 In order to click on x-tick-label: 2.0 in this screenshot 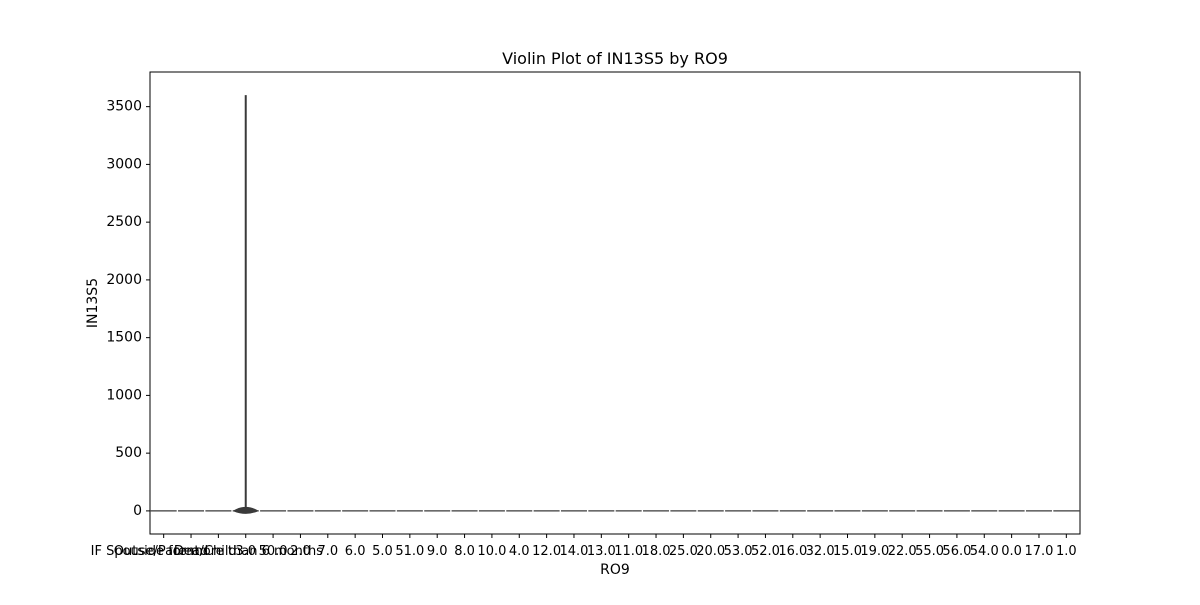, I will do `click(300, 551)`.